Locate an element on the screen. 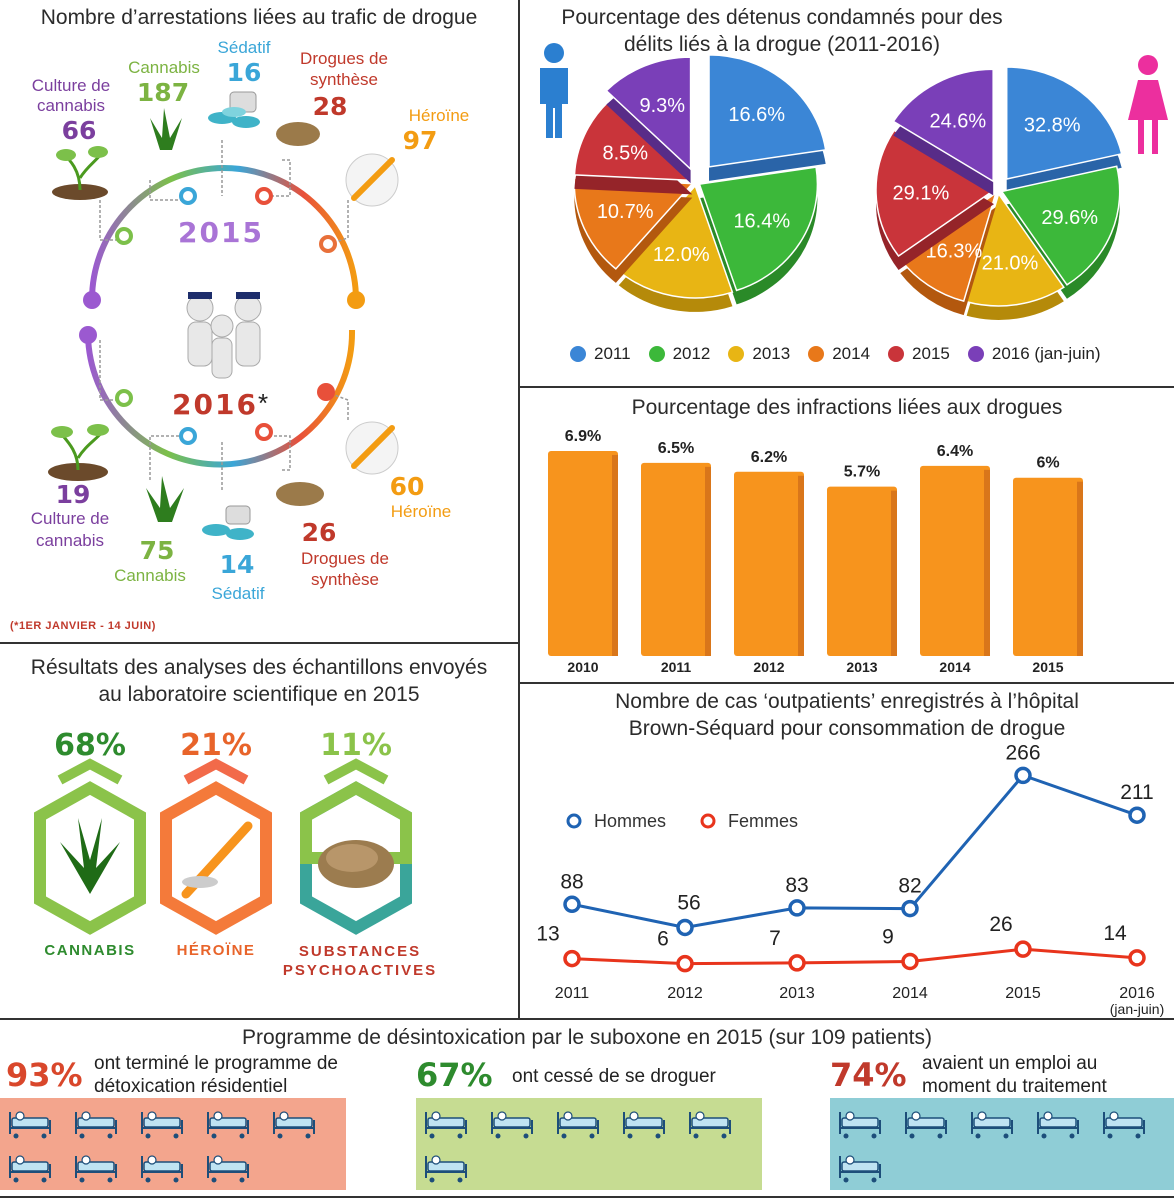 This screenshot has height=1200, width=1174. bottom-culture-value: 19 is located at coordinates (73, 494).